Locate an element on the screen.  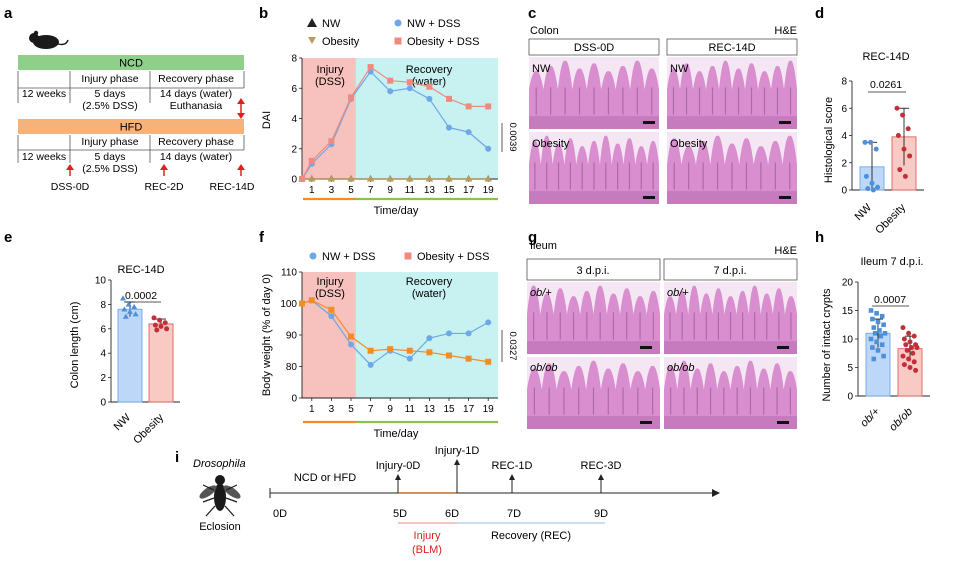
col-header-2: REC-14D is located at coordinates (731, 48).